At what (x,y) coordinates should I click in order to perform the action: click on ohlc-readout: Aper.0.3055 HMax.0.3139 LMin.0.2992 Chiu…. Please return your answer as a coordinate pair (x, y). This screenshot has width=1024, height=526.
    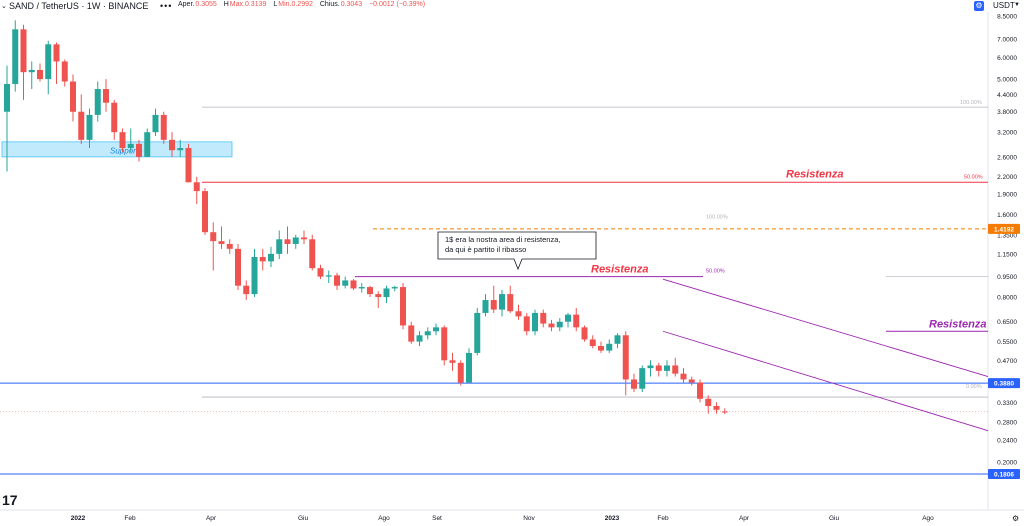
    Looking at the image, I should click on (304, 4).